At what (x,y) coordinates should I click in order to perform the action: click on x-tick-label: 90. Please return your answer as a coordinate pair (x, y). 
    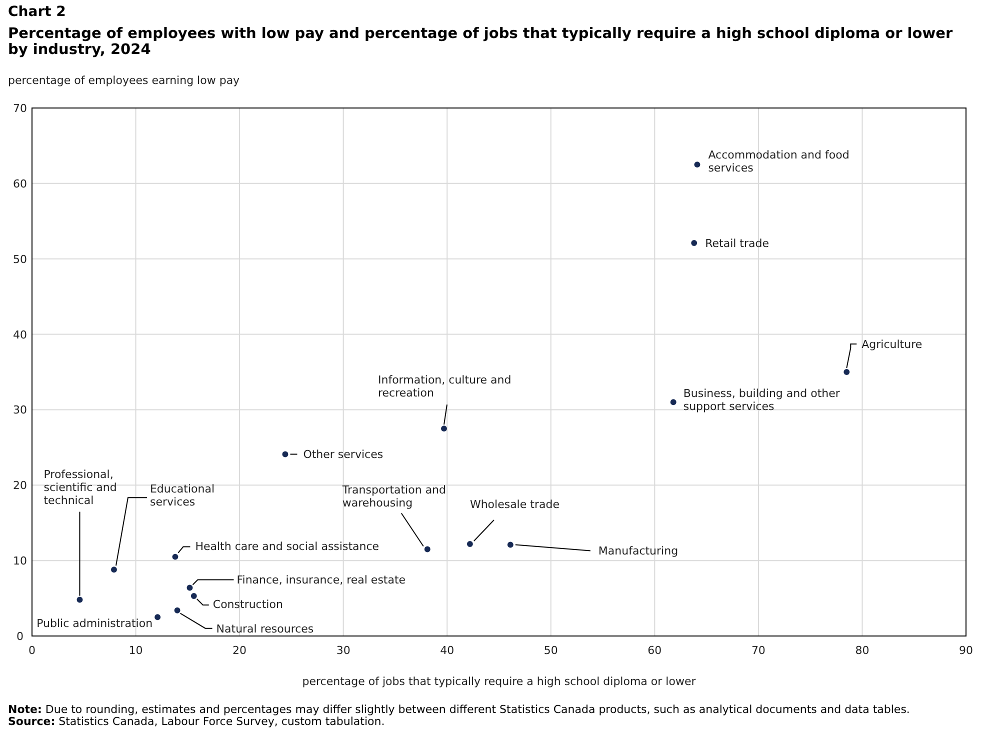
    Looking at the image, I should click on (966, 650).